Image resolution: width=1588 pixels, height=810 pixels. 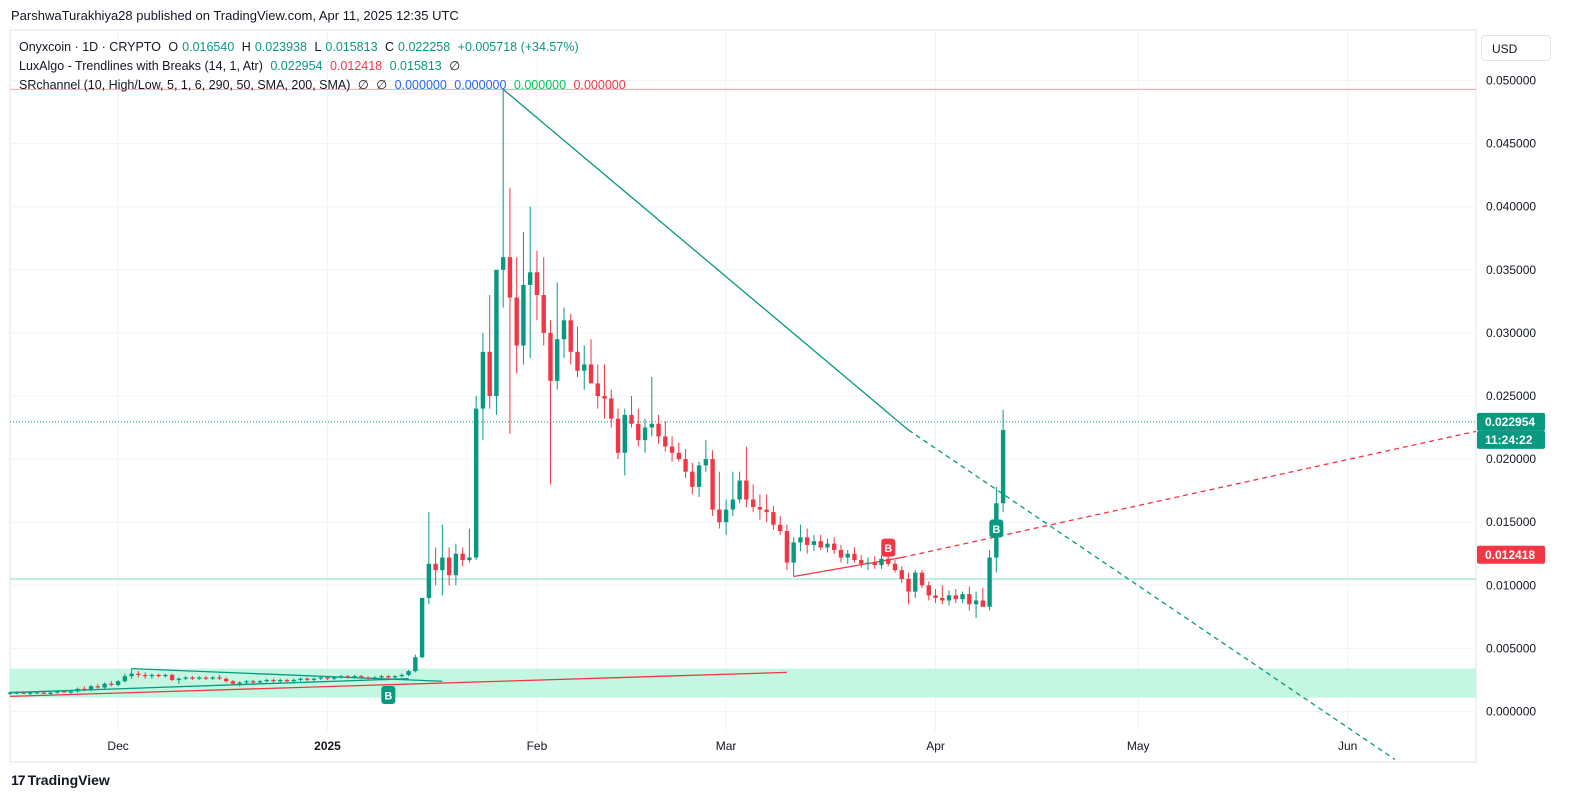 I want to click on currency-button: USD, so click(x=1516, y=48).